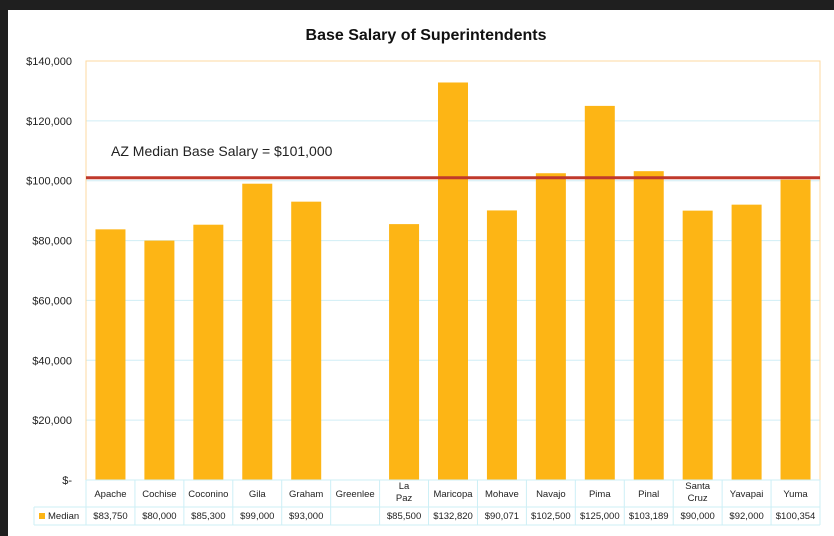 This screenshot has height=536, width=834. I want to click on category-label: Cruz, so click(698, 498).